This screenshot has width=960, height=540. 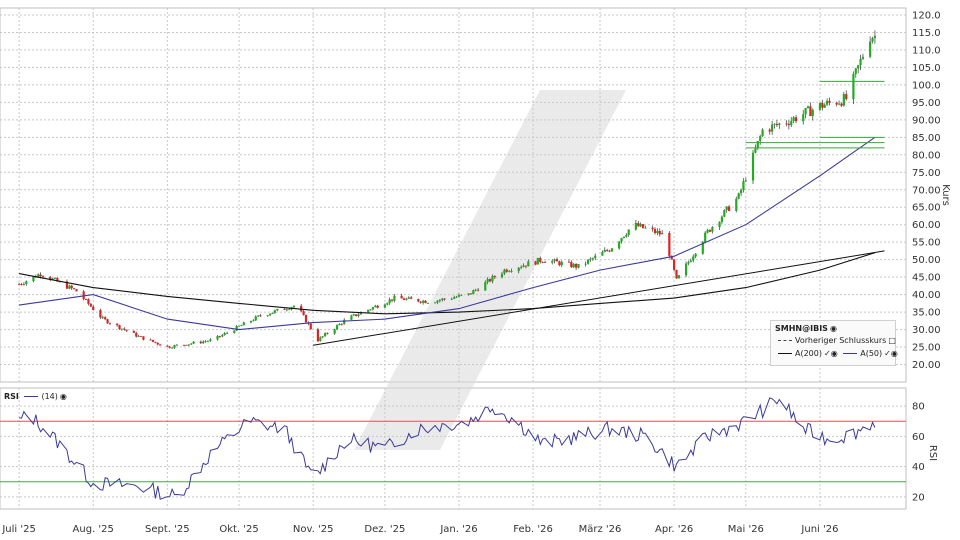 I want to click on y-tick-label: 35.00, so click(x=926, y=313).